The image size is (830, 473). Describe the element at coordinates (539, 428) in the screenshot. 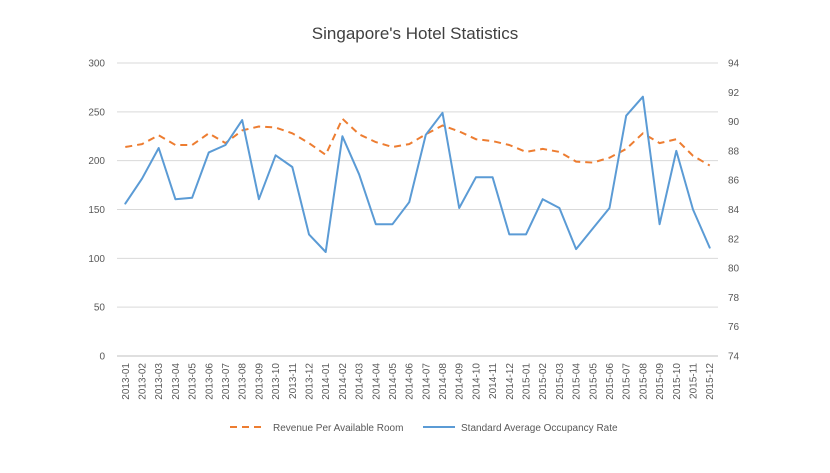

I see `legend-label-occupancy: Standard Average Occupancy Rate` at that location.